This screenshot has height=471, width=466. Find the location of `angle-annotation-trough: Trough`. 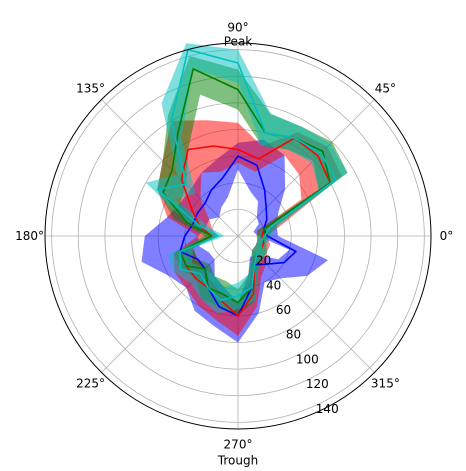

angle-annotation-trough: Trough is located at coordinates (237, 460).